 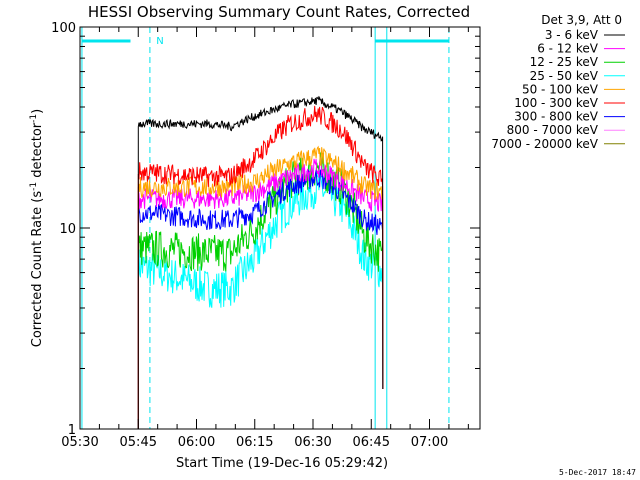 I want to click on x-tick-label: 06:30, so click(x=312, y=442).